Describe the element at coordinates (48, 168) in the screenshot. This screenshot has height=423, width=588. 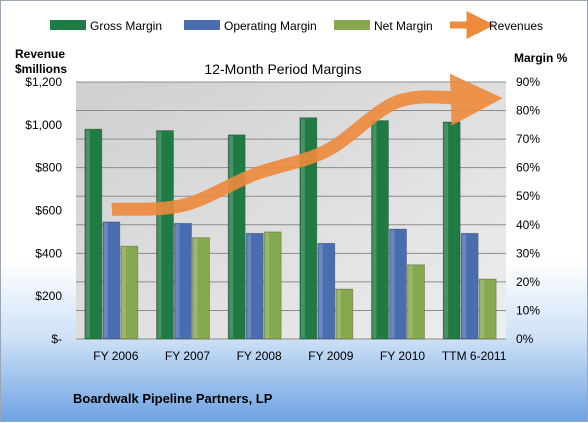
I see `left-tick-label: $800` at that location.